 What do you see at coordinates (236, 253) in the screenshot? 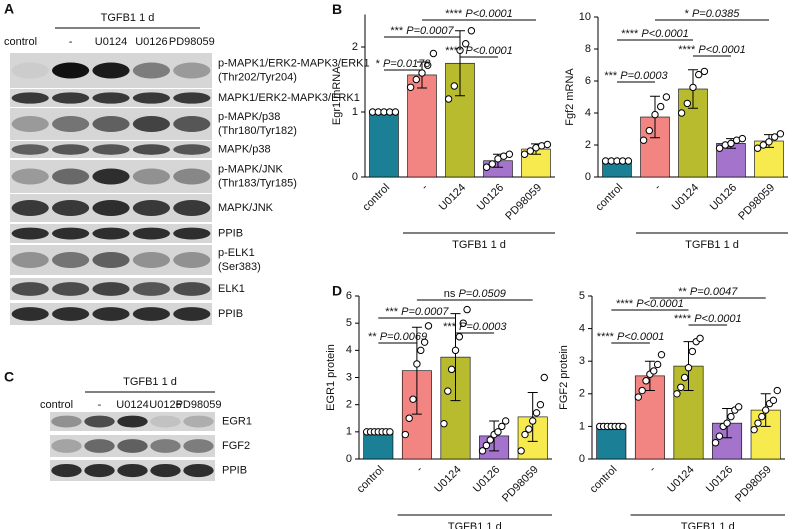
I see `blot-row-label: p-ELK1` at bounding box center [236, 253].